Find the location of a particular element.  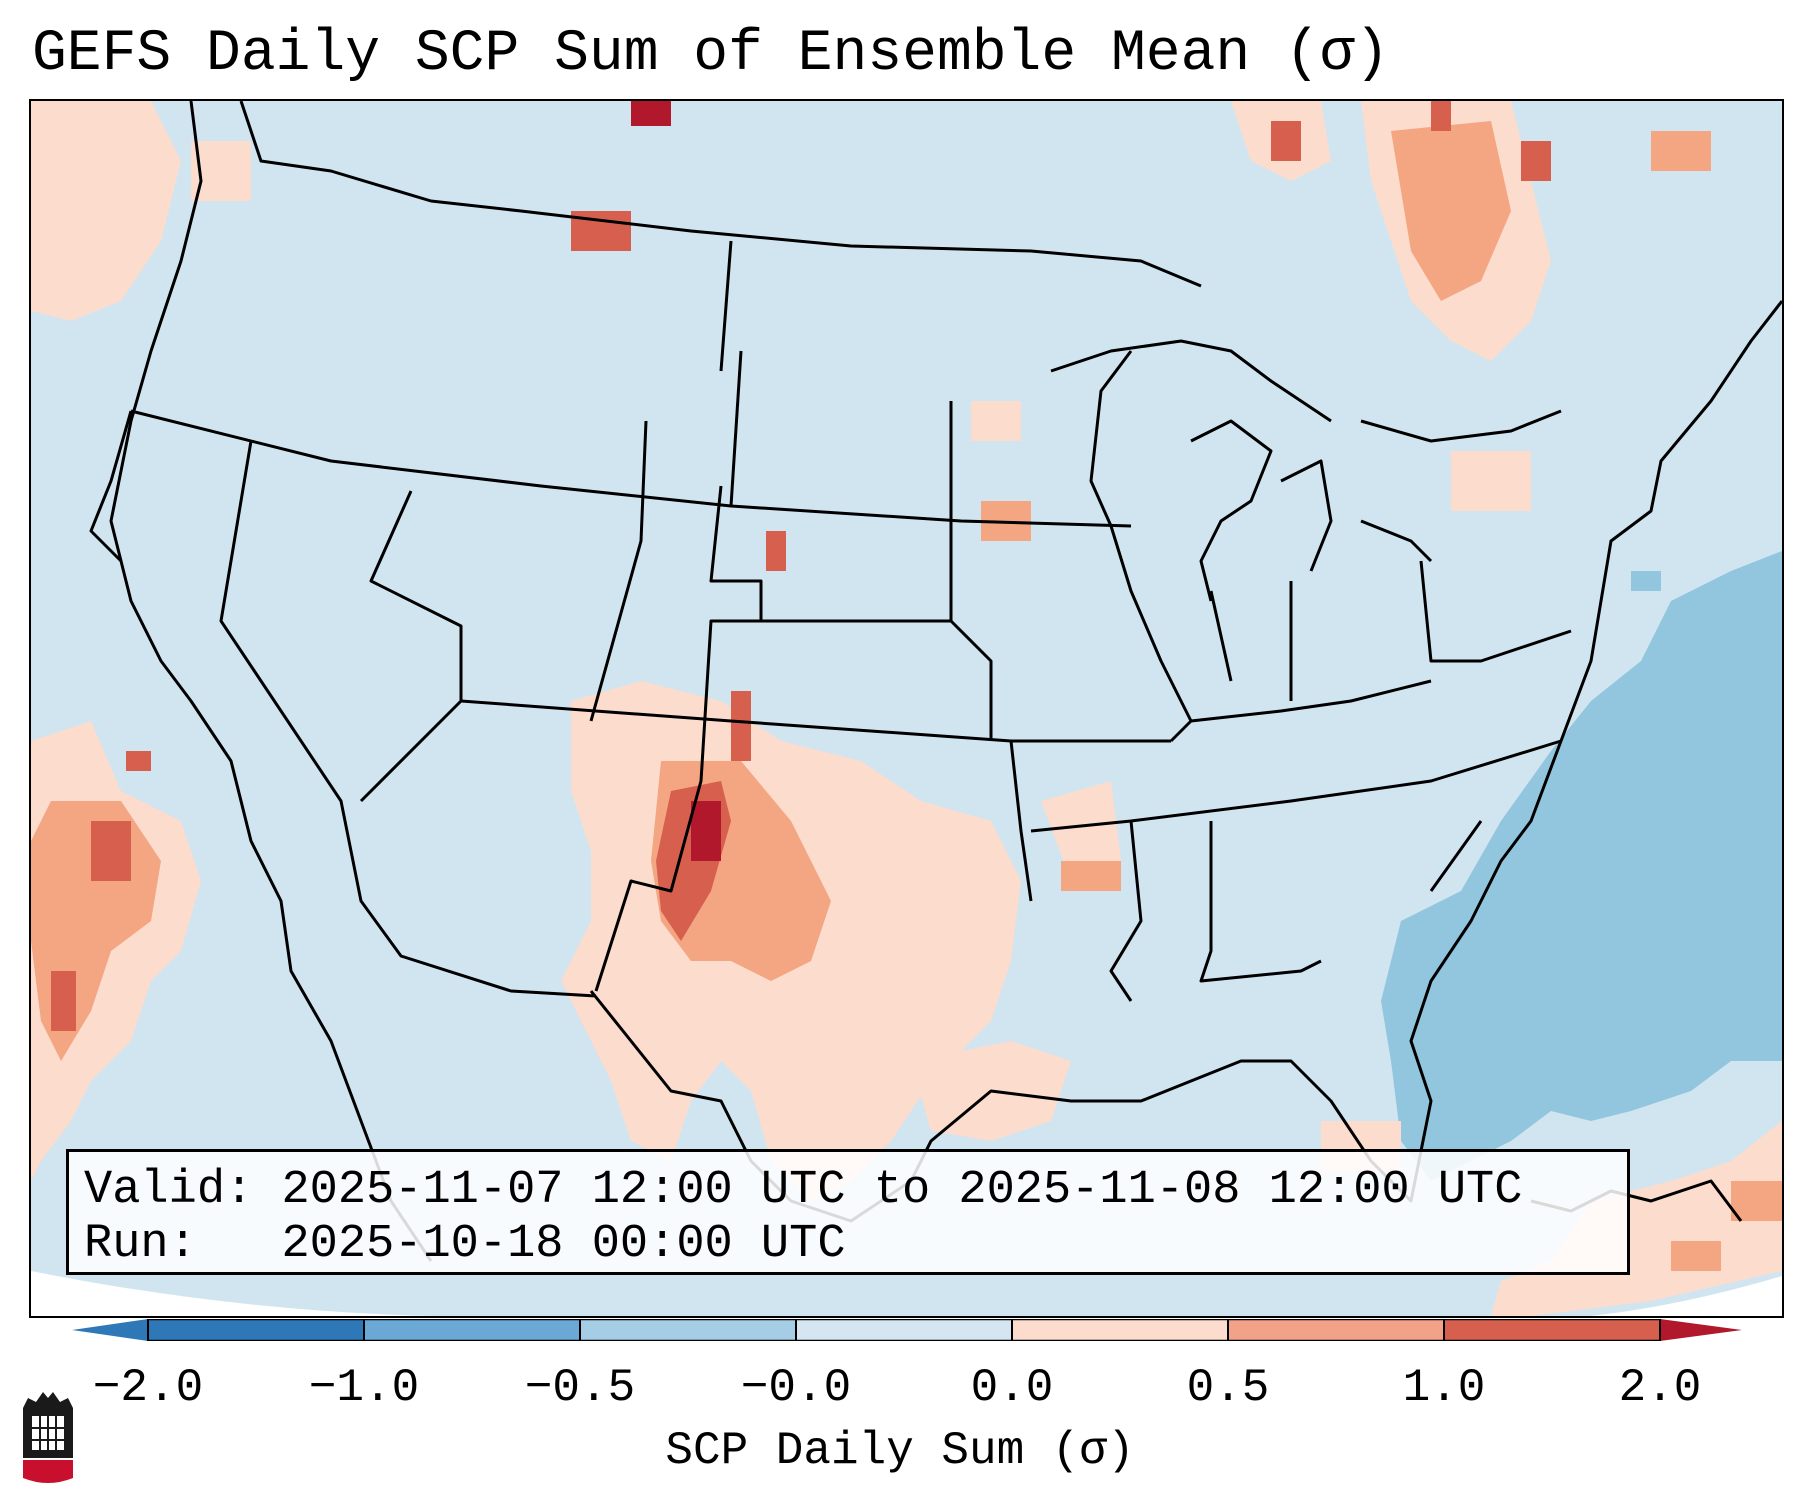

run-label: Run: is located at coordinates (140, 1244).